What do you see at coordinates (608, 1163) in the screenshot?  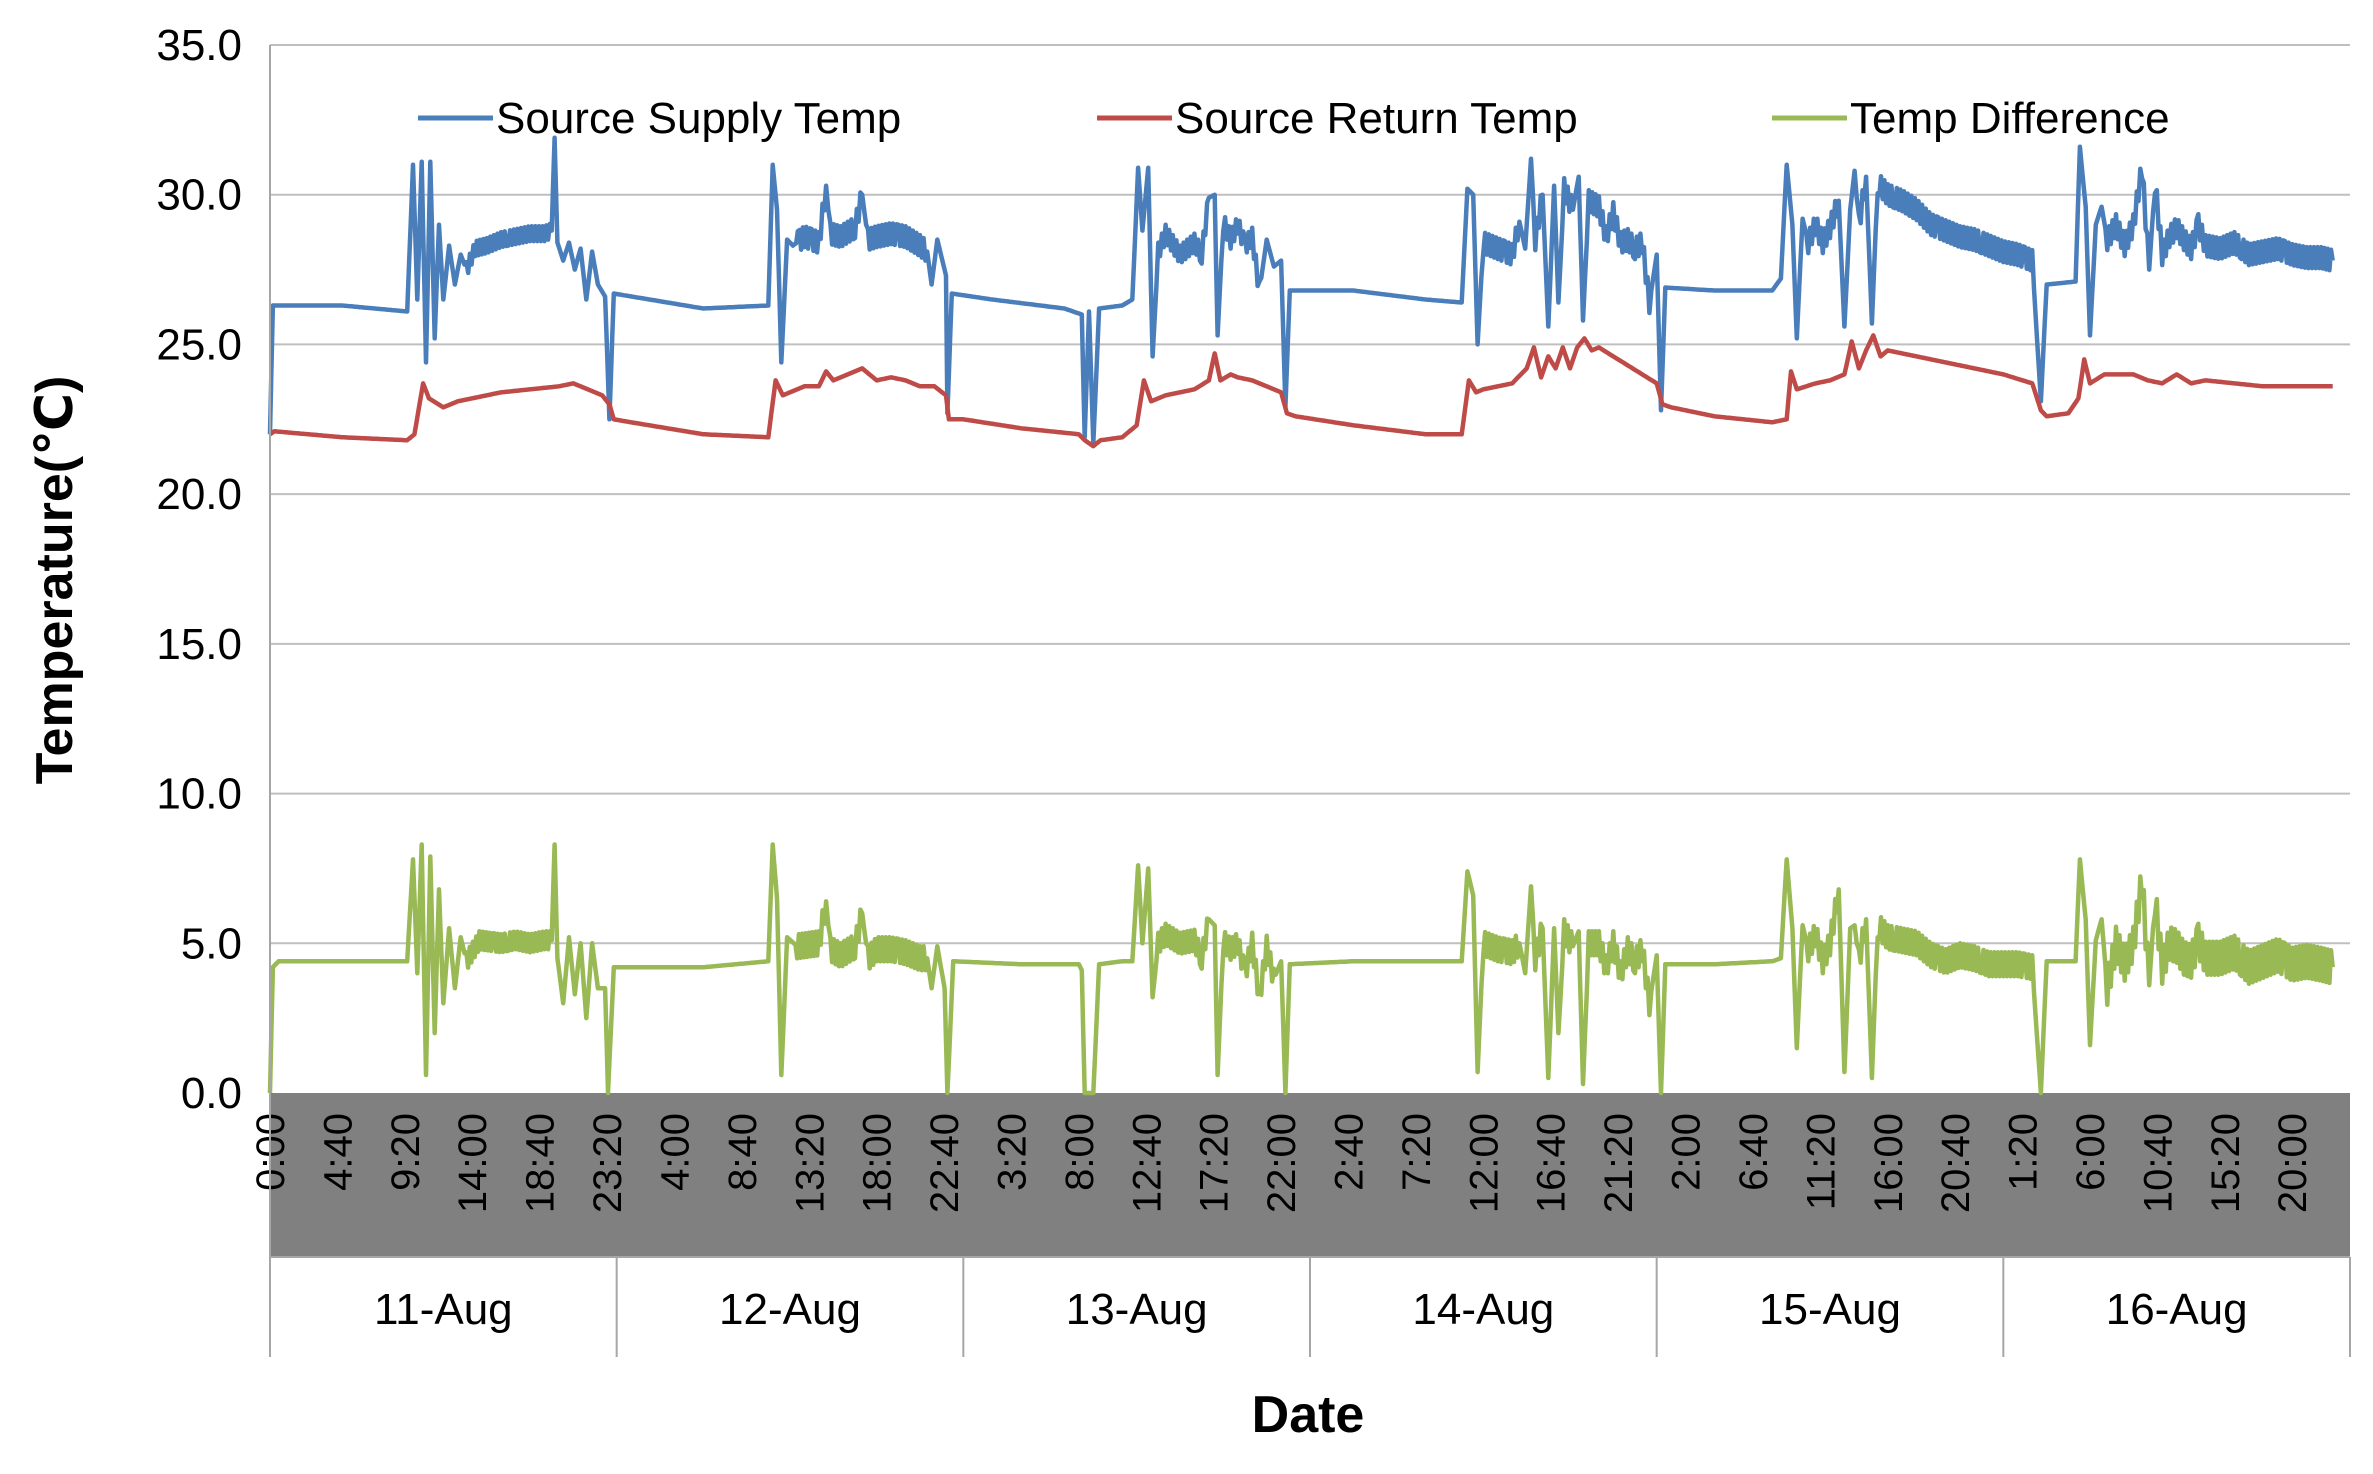 I see `time-tick-label: 23:20` at bounding box center [608, 1163].